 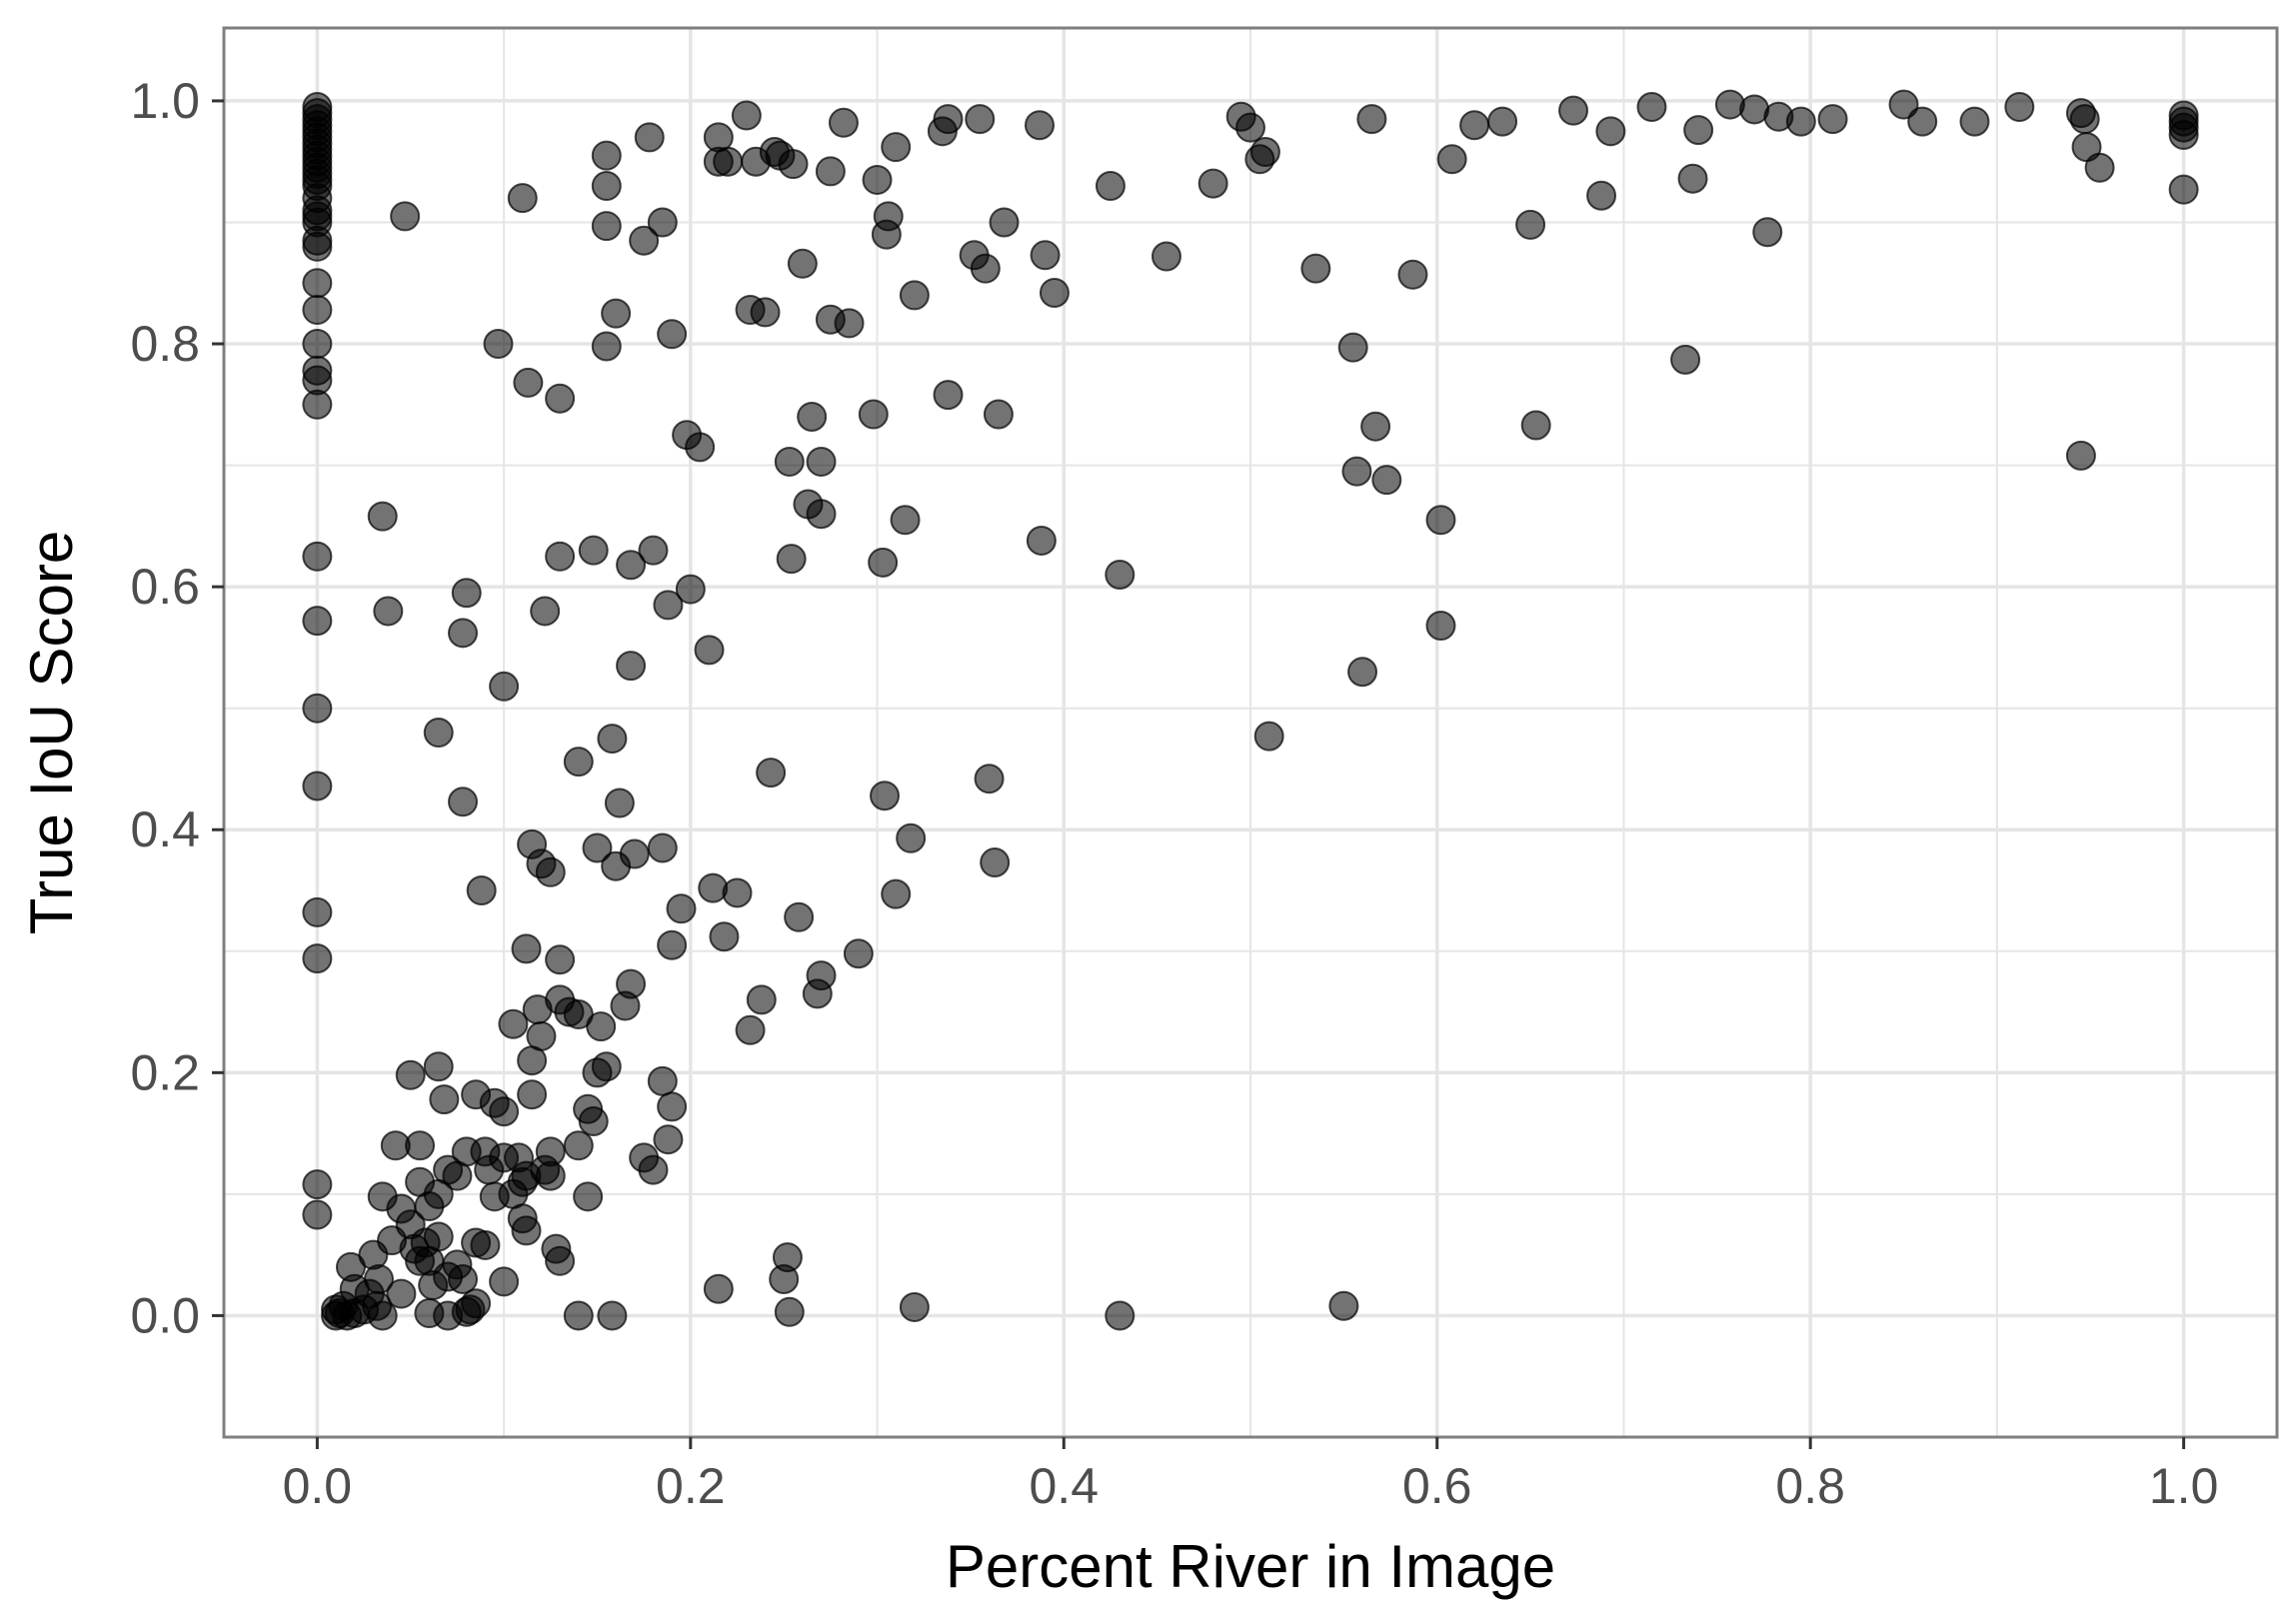 What do you see at coordinates (165, 101) in the screenshot?
I see `y-tick-label: 1.0` at bounding box center [165, 101].